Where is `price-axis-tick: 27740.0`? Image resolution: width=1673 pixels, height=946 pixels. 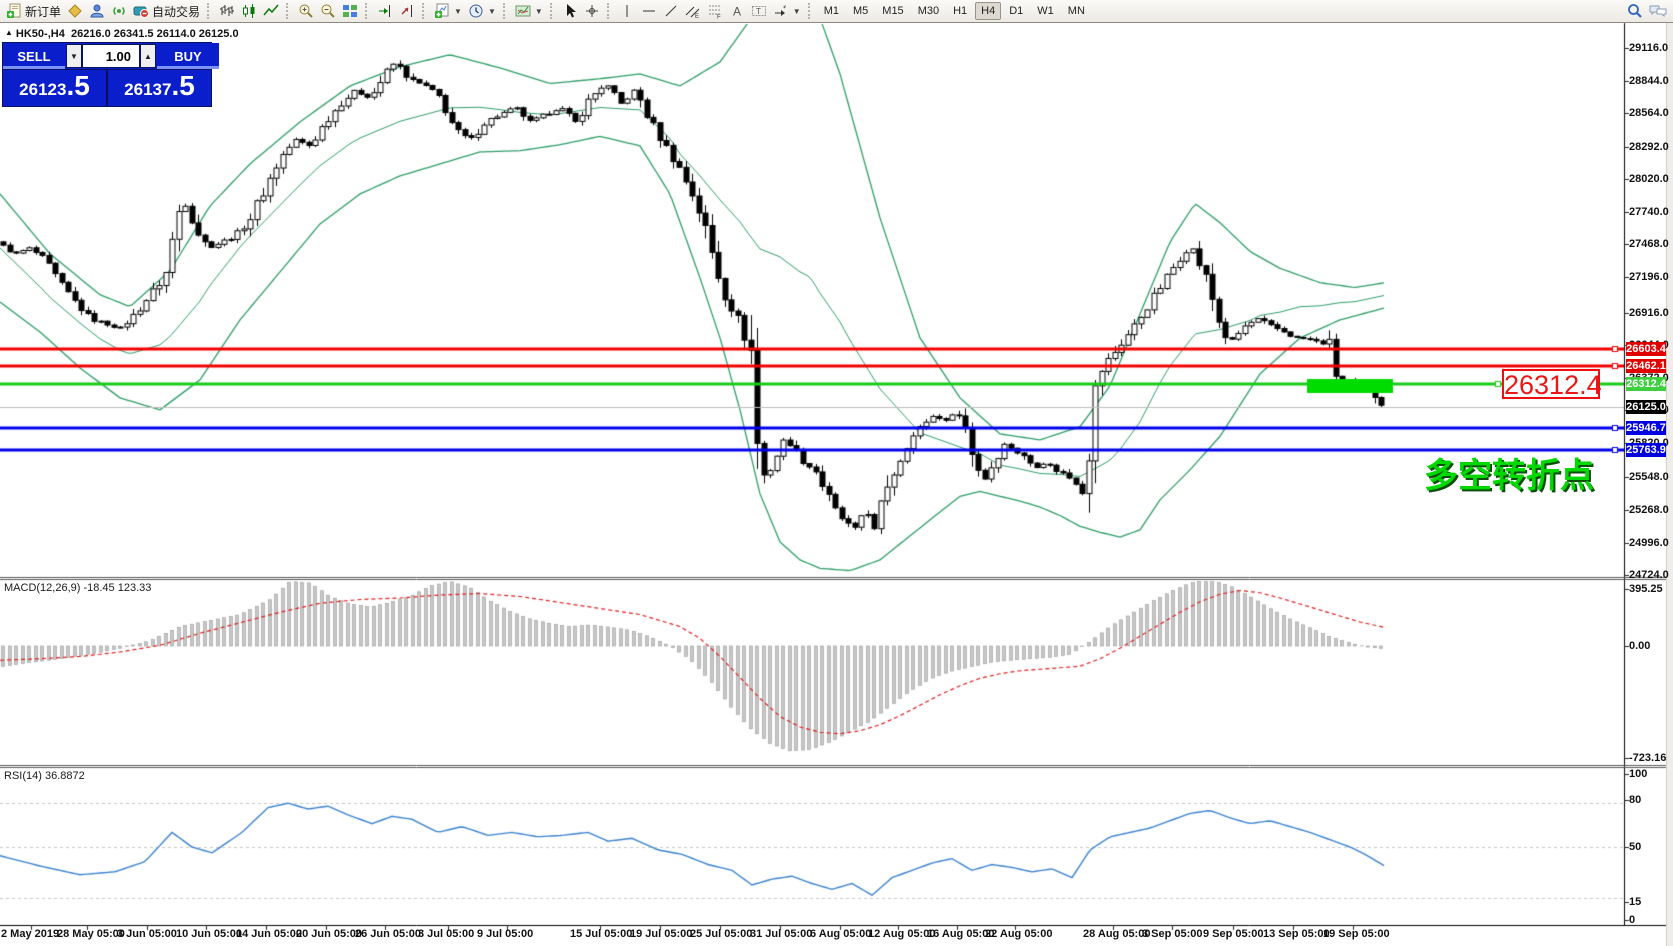
price-axis-tick: 27740.0 is located at coordinates (1649, 212).